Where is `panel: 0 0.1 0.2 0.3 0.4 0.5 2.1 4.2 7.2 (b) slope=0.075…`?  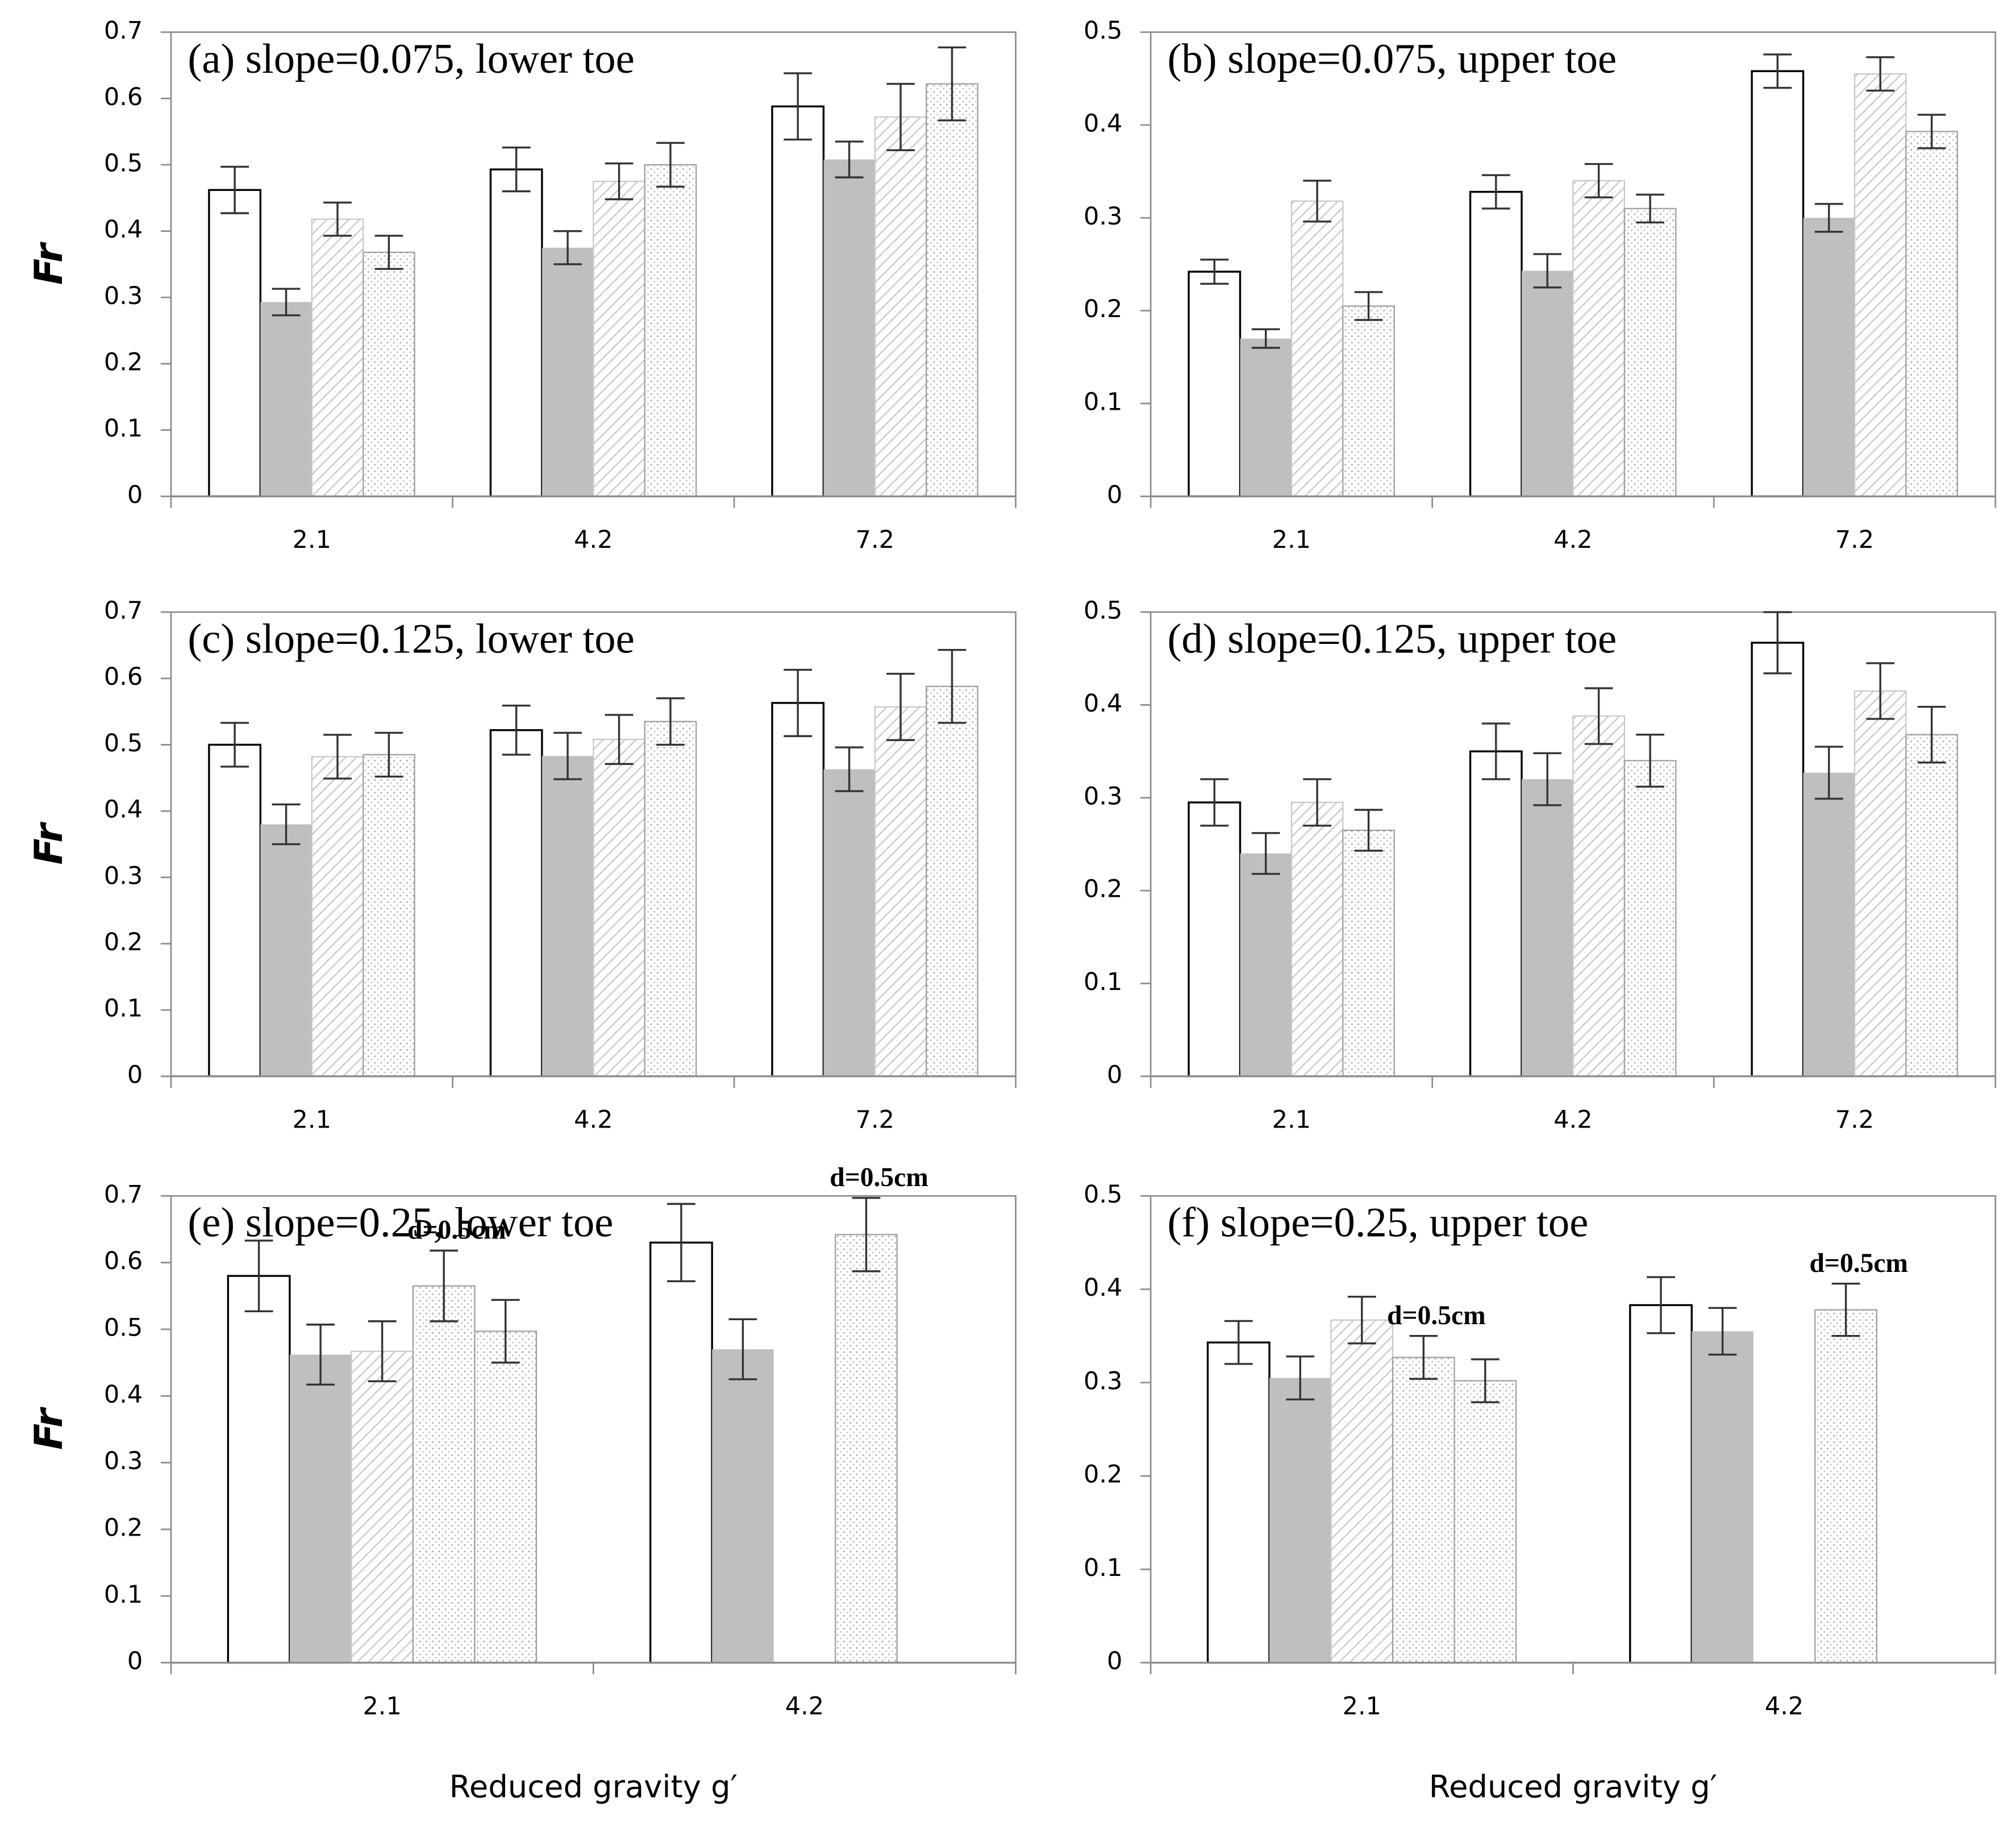 panel: 0 0.1 0.2 0.3 0.4 0.5 2.1 4.2 7.2 (b) slope=0.075… is located at coordinates (1540, 285).